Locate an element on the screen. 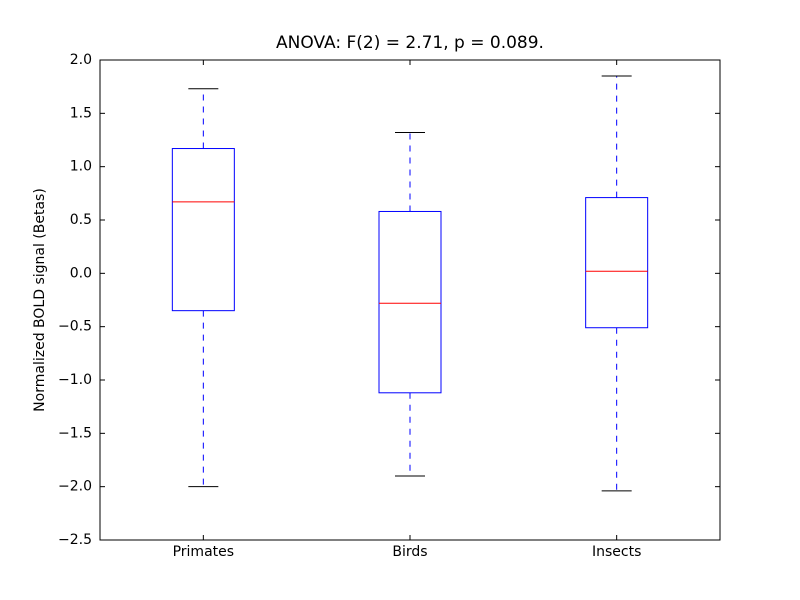 The image size is (800, 600). y-tick-label: −2.5 is located at coordinates (75, 540).